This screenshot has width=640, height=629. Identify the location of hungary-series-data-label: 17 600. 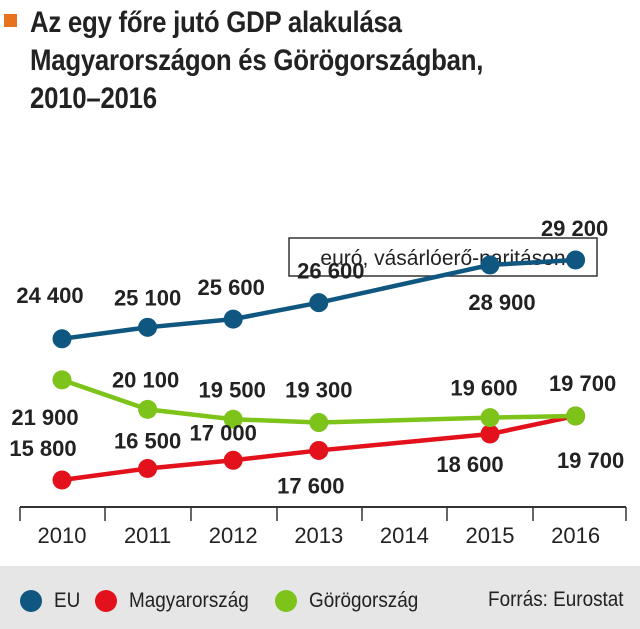
(310, 485).